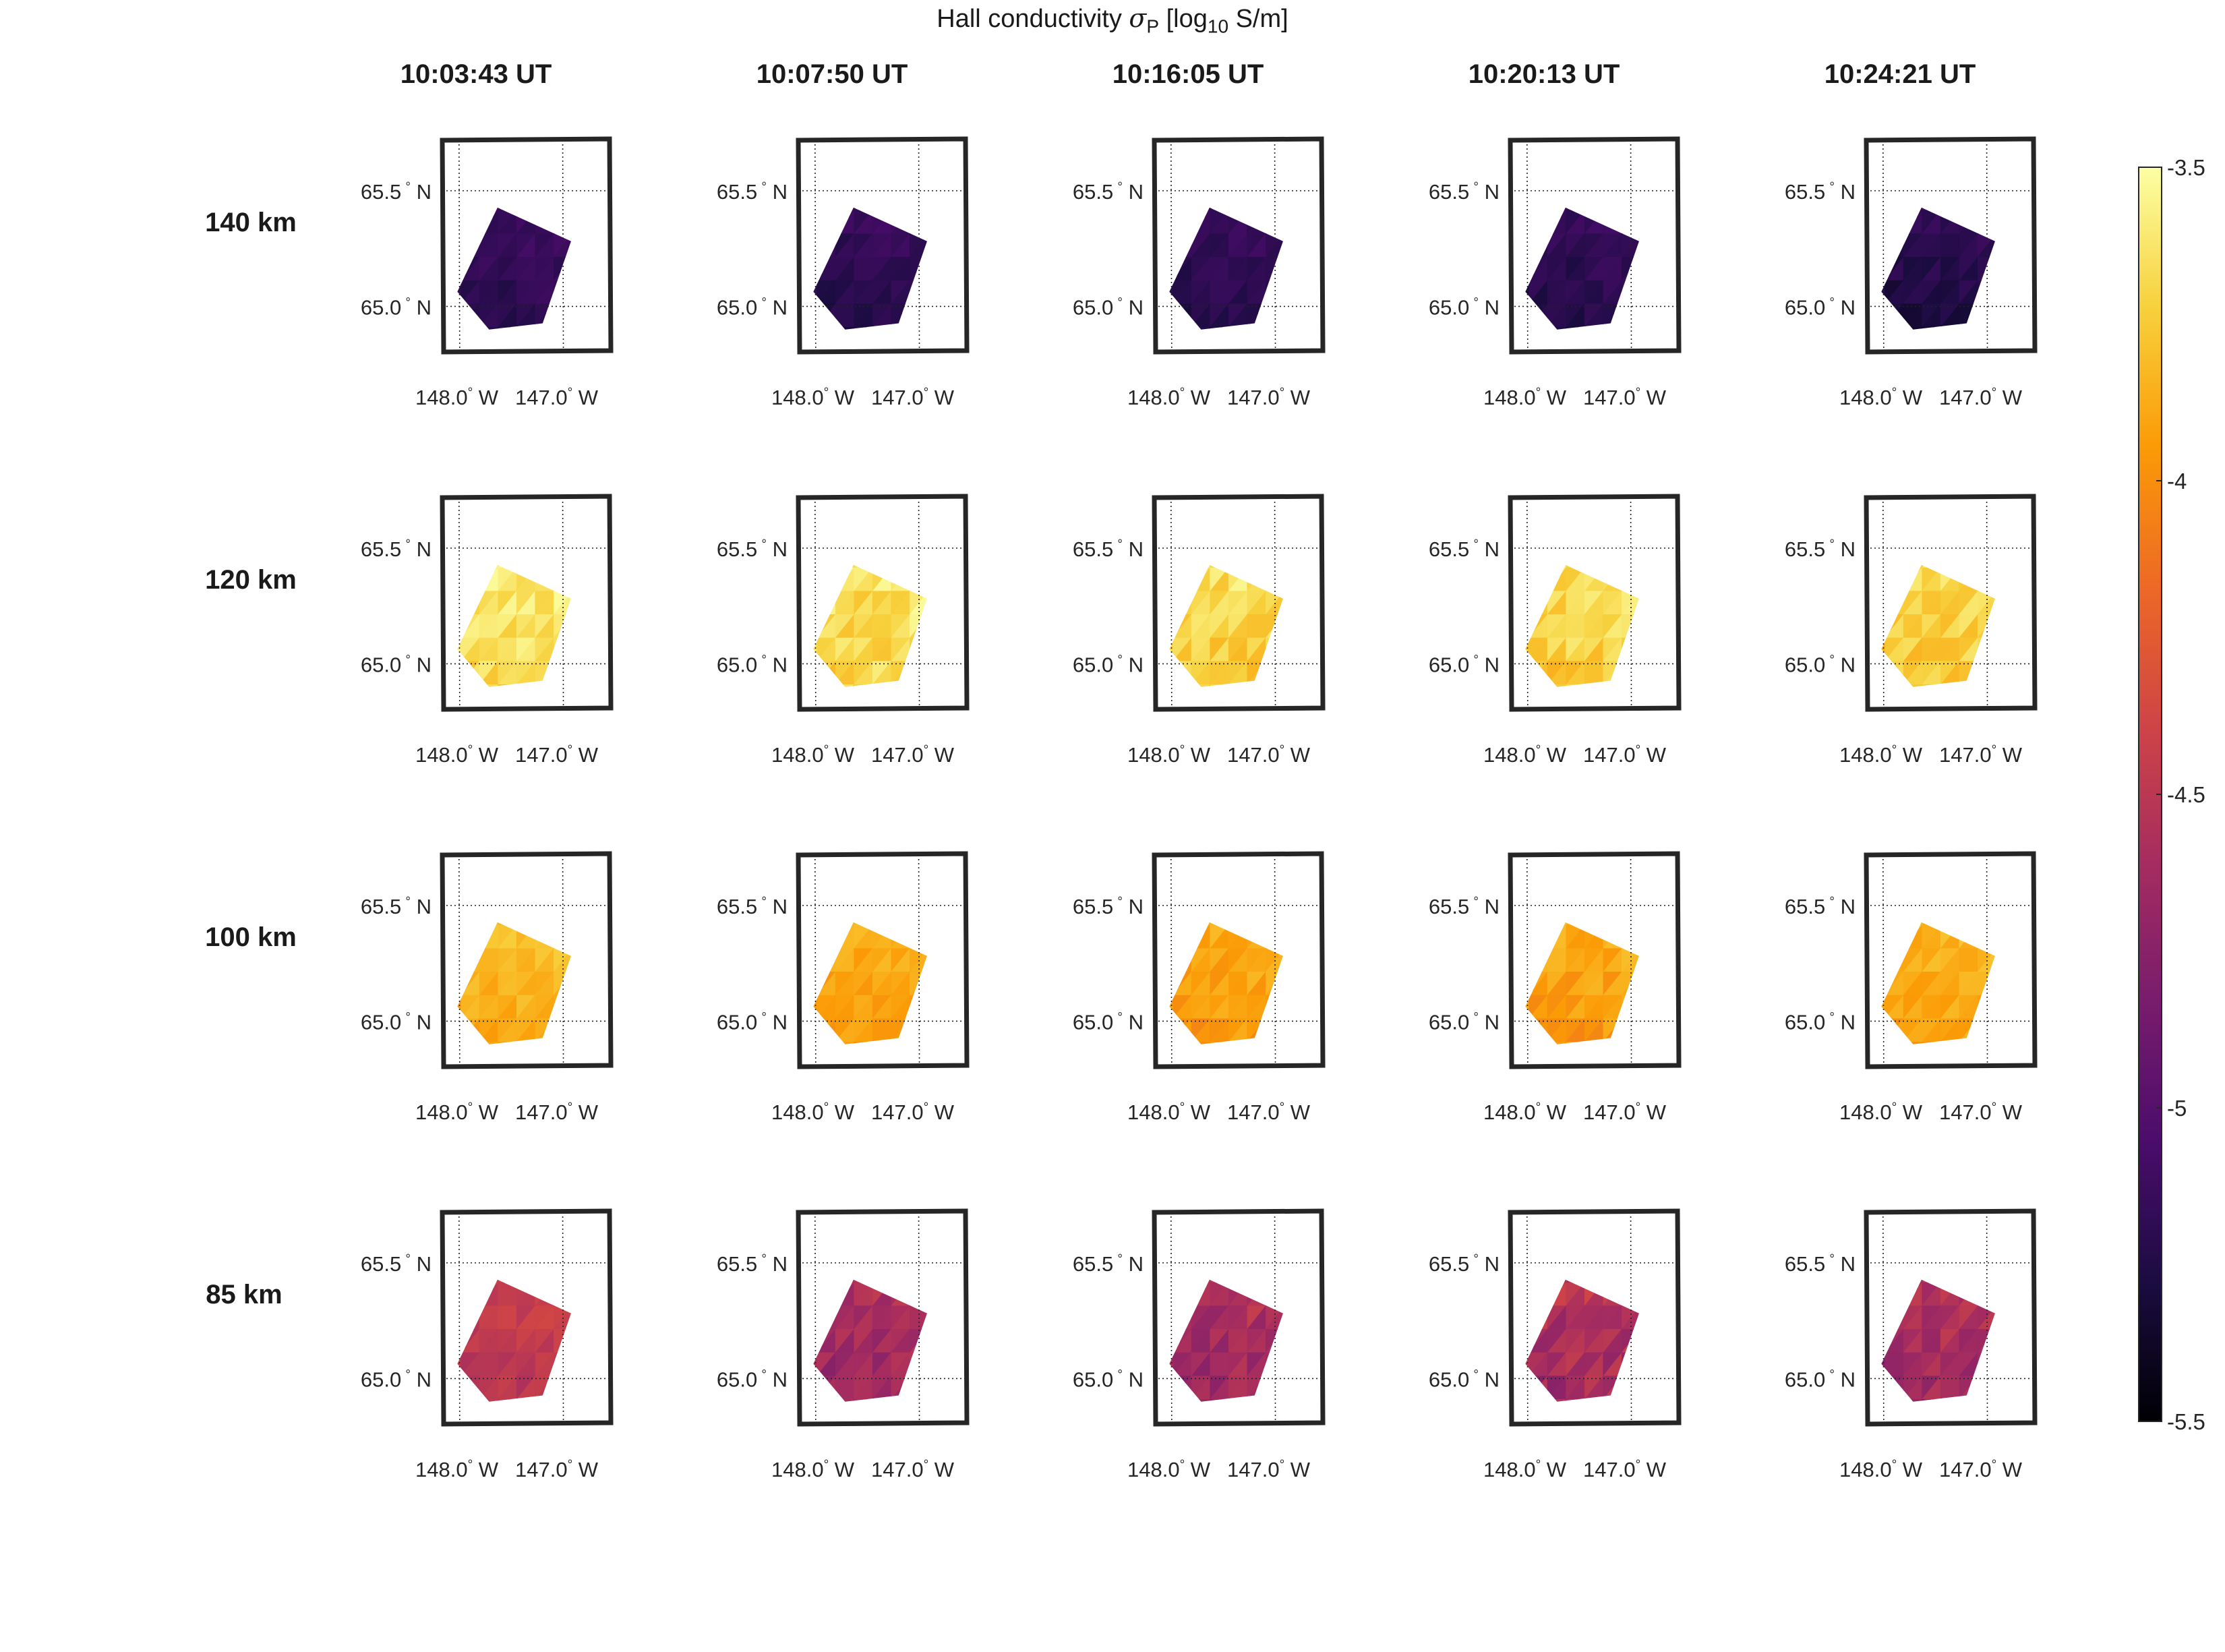  Describe the element at coordinates (396, 1022) in the screenshot. I see `latitude-tick-label: 65.0 ° N` at that location.